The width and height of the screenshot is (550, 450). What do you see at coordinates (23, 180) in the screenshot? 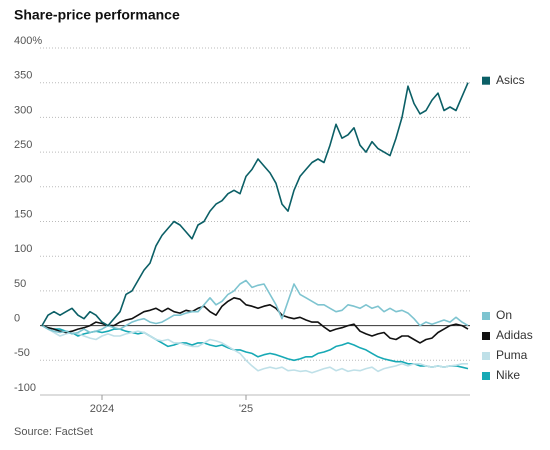
I see `y-tick-label: 200` at bounding box center [23, 180].